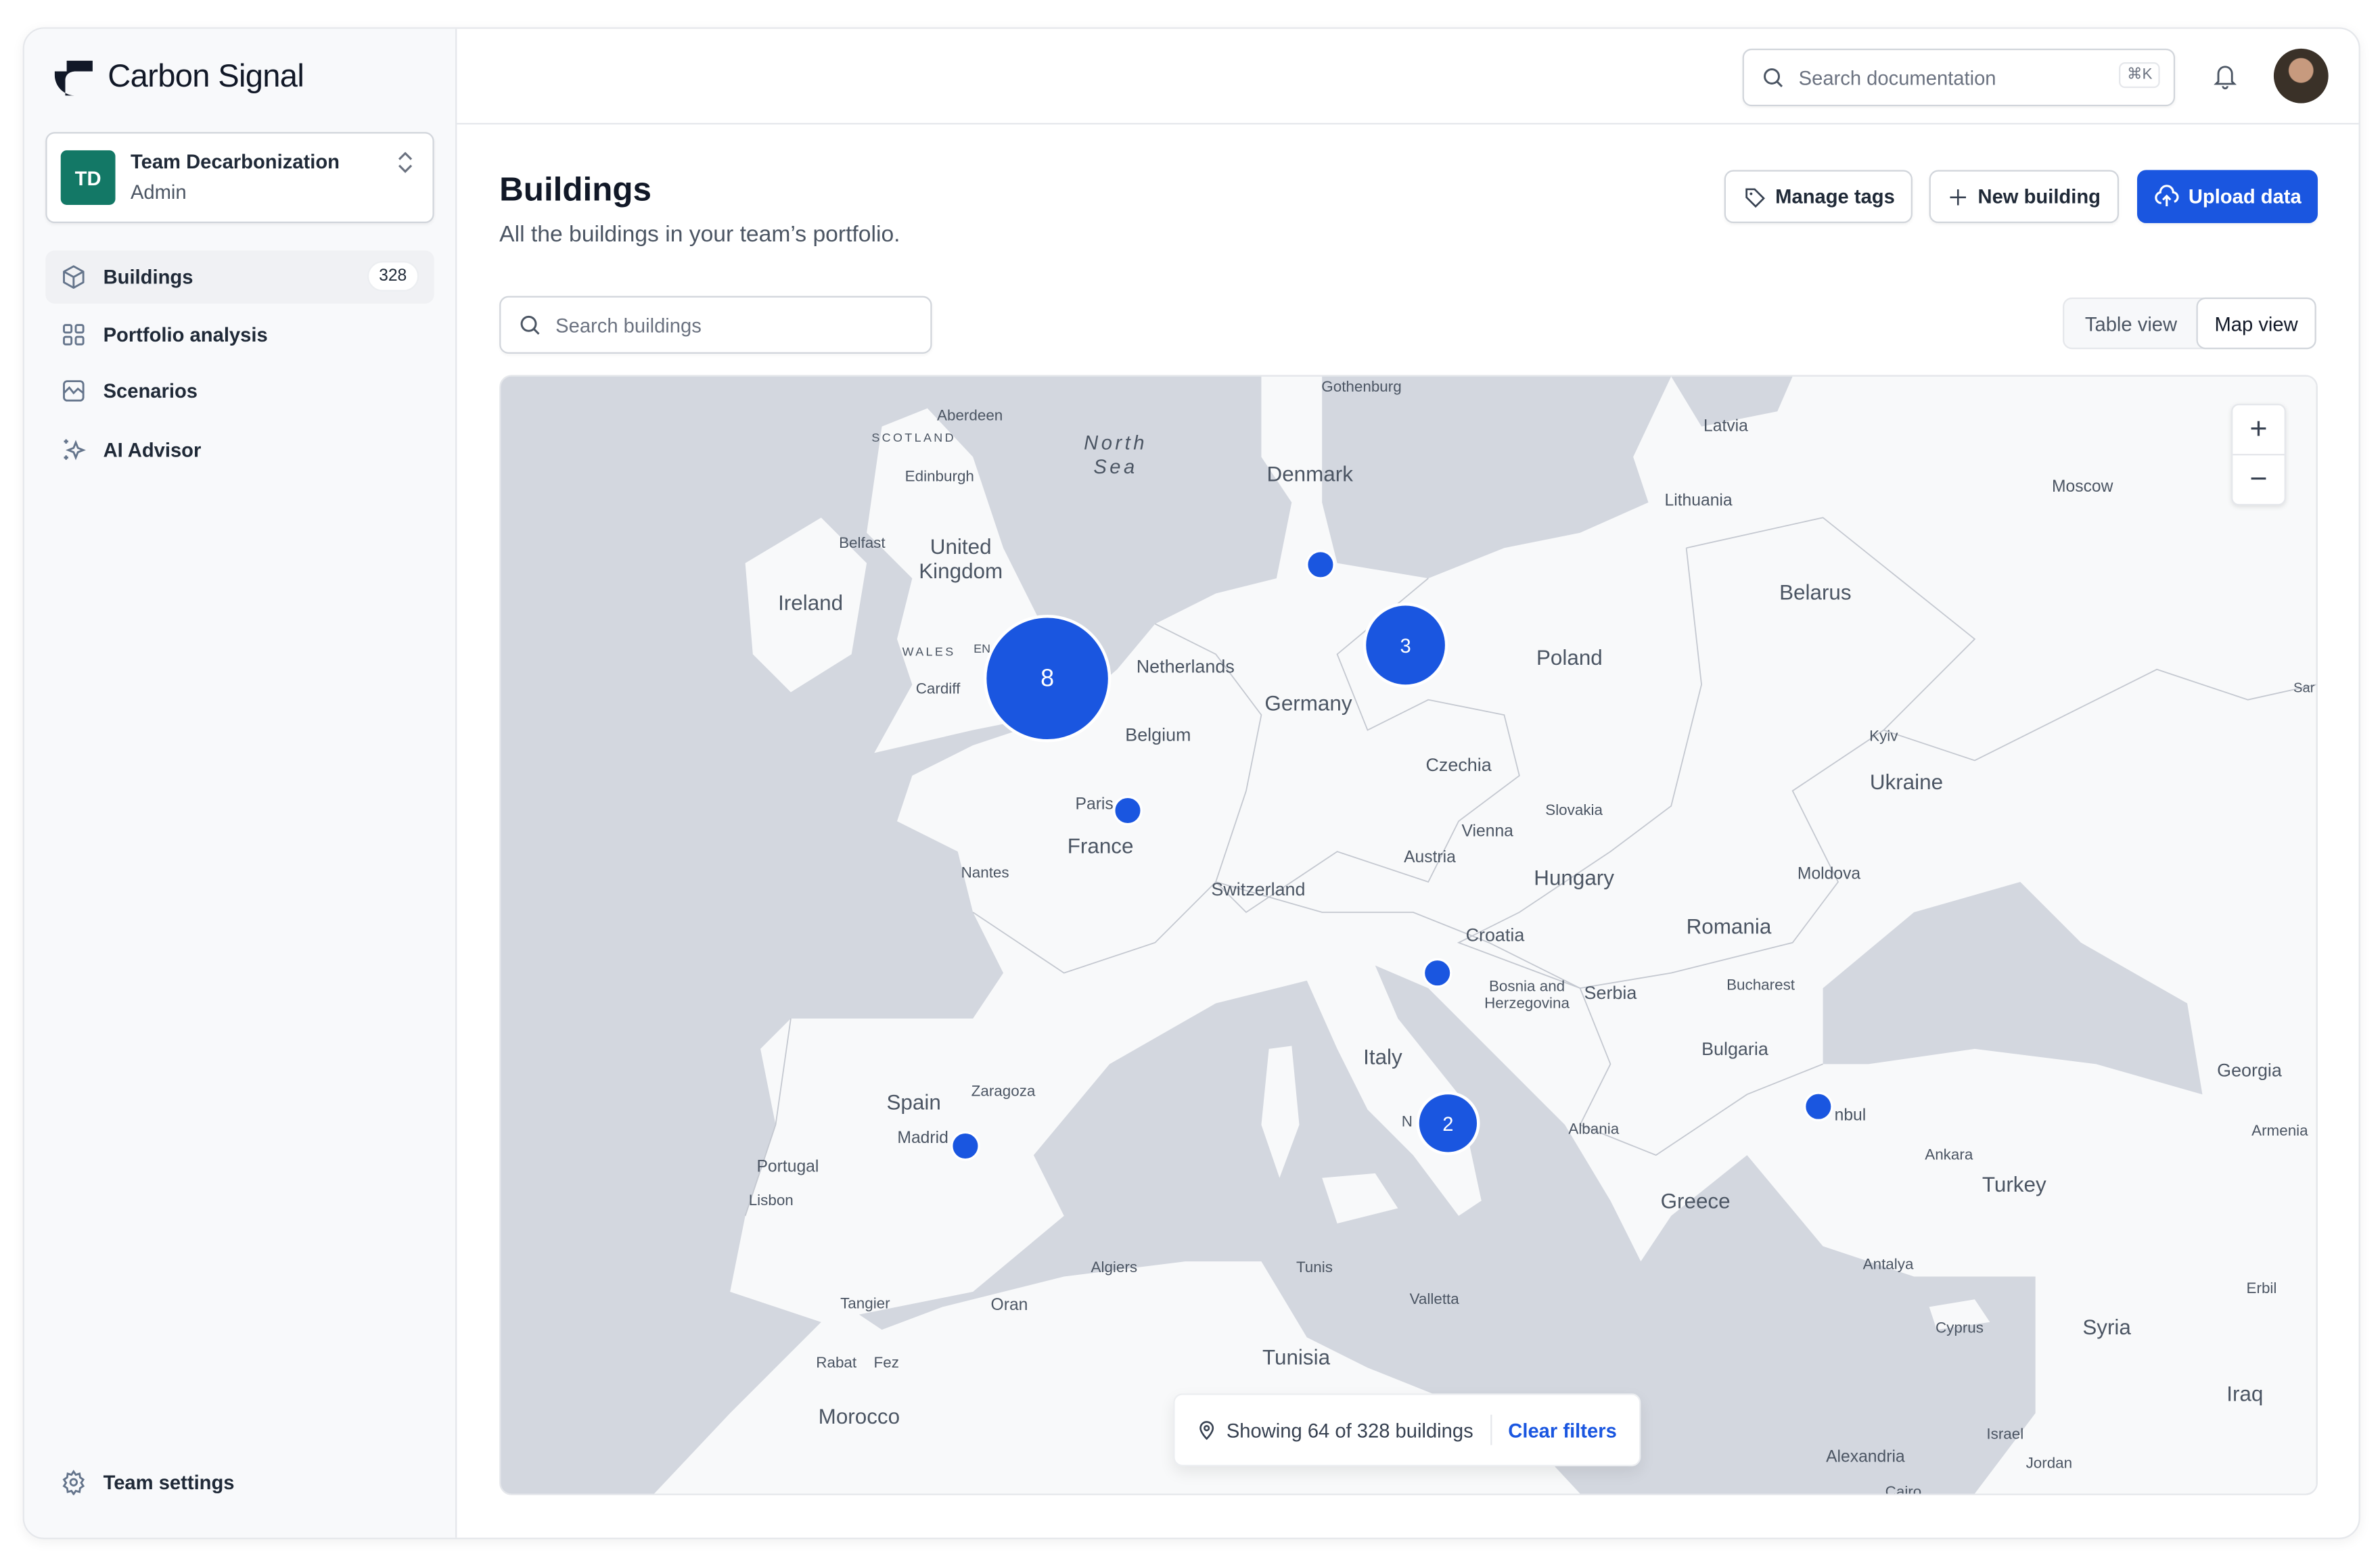  I want to click on sidebar-item-team-settings: Team settings, so click(239, 1482).